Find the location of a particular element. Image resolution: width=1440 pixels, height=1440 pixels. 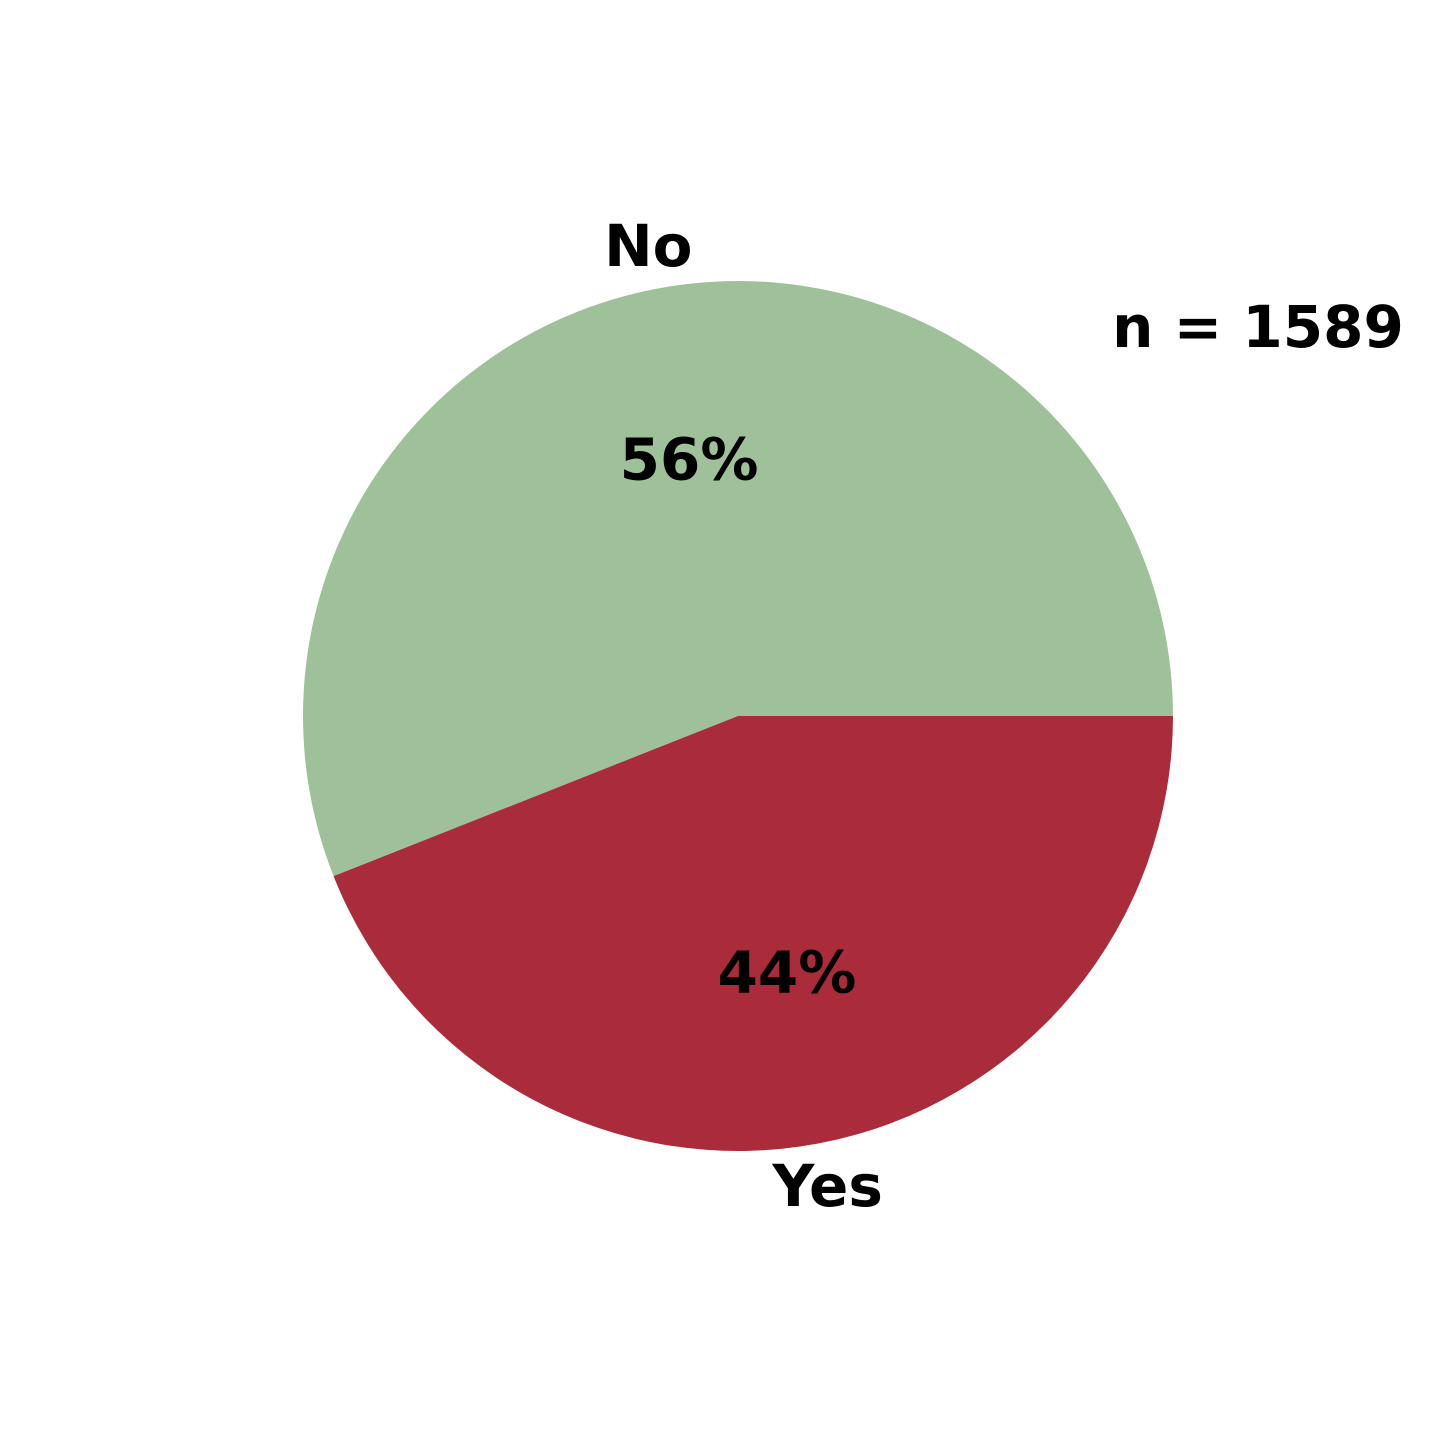

pie-percent-label-yes: 44% is located at coordinates (786, 972).